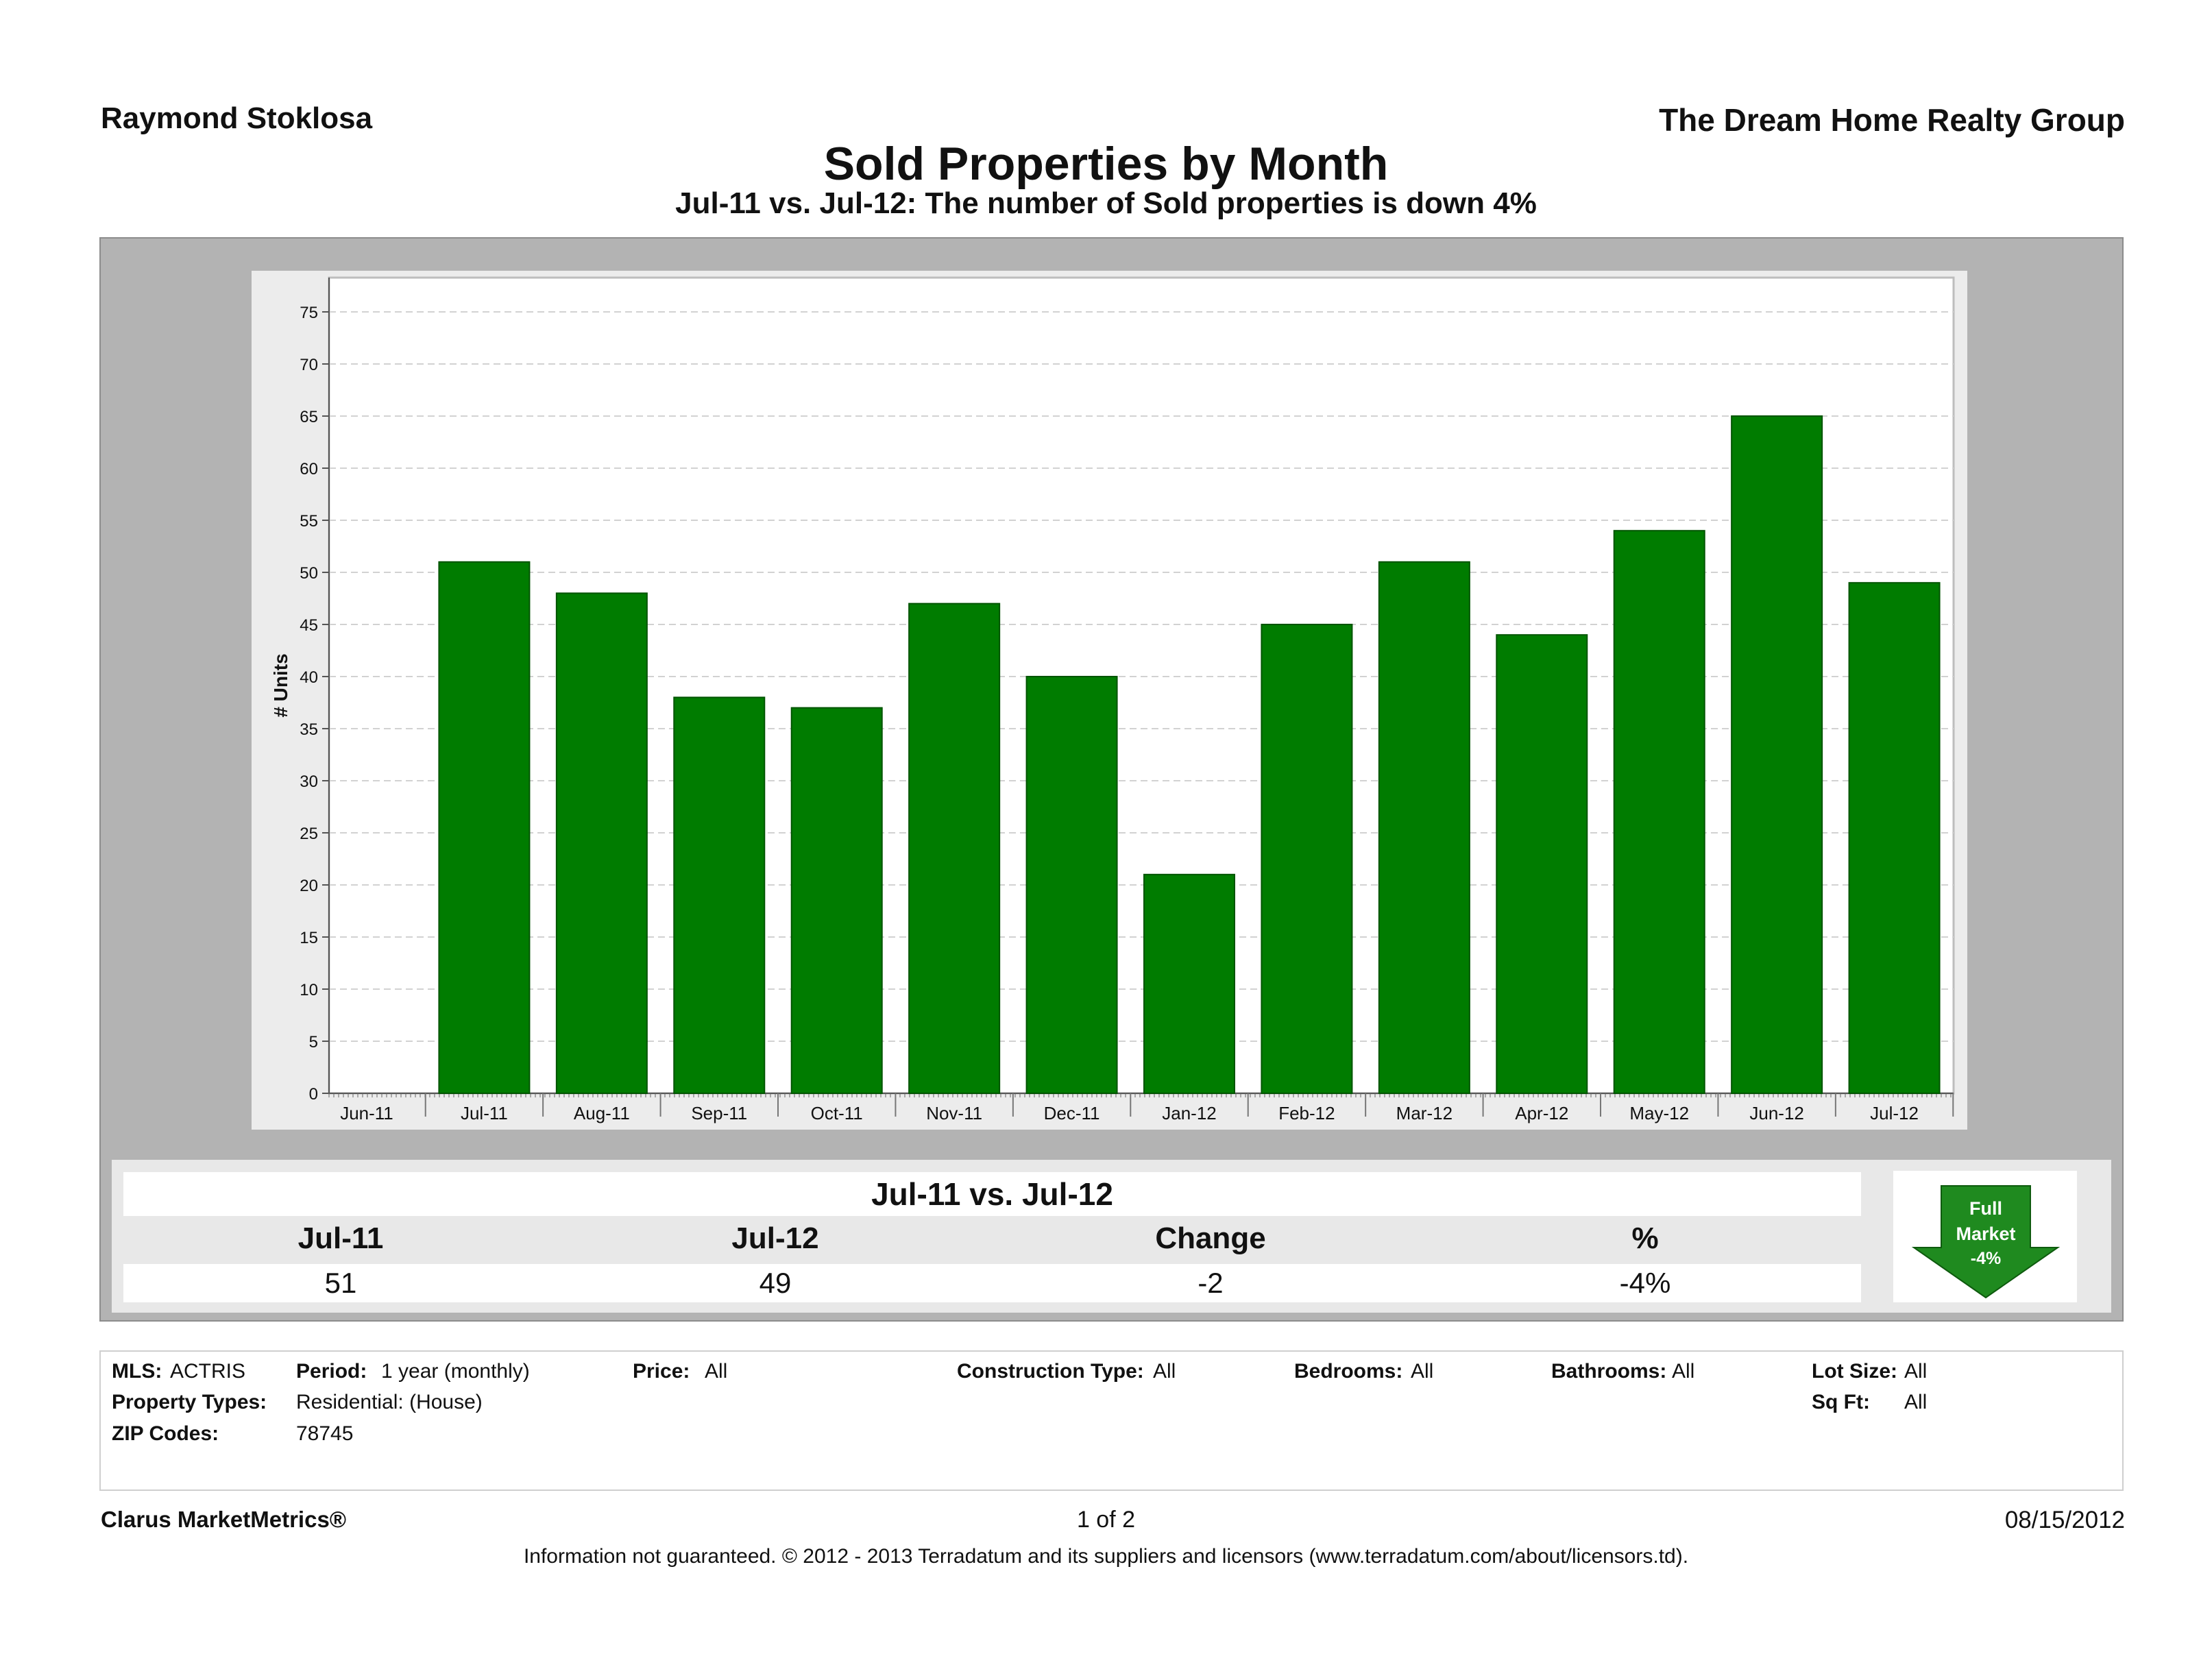 This screenshot has width=2212, height=1678. I want to click on y-tick-label: 30, so click(309, 782).